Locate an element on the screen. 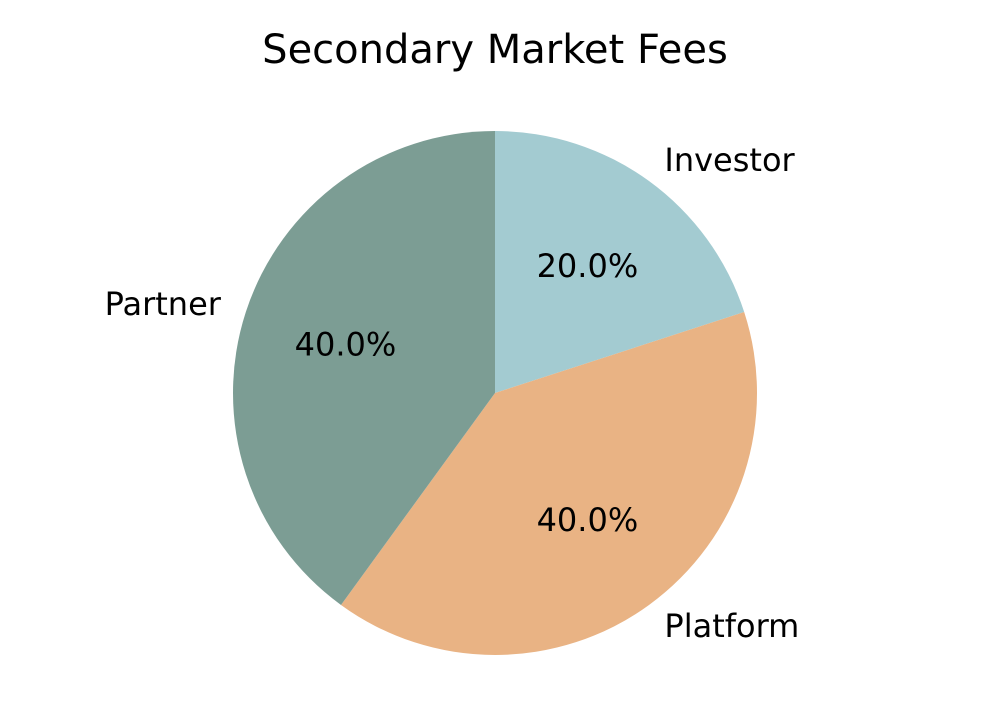  slice-percent-investor: 20.0% is located at coordinates (588, 266).